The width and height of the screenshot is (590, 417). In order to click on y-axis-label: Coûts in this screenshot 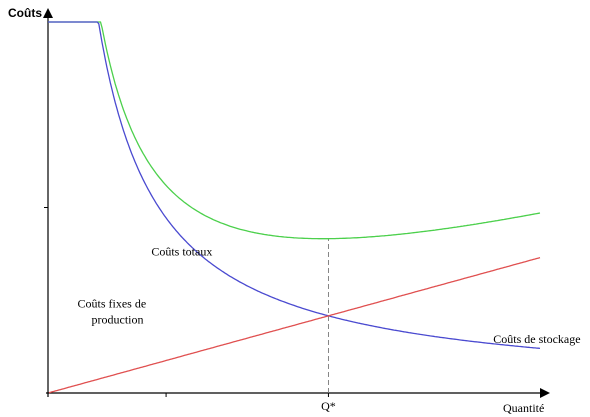, I will do `click(25, 13)`.